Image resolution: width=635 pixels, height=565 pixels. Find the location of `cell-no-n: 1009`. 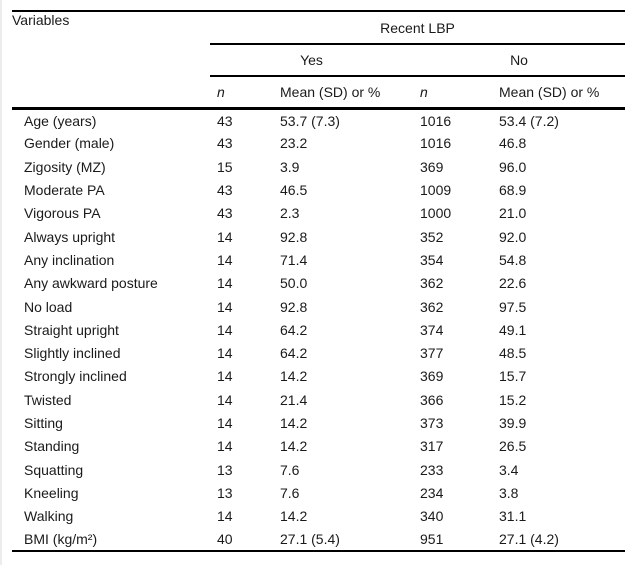

cell-no-n: 1009 is located at coordinates (436, 190).